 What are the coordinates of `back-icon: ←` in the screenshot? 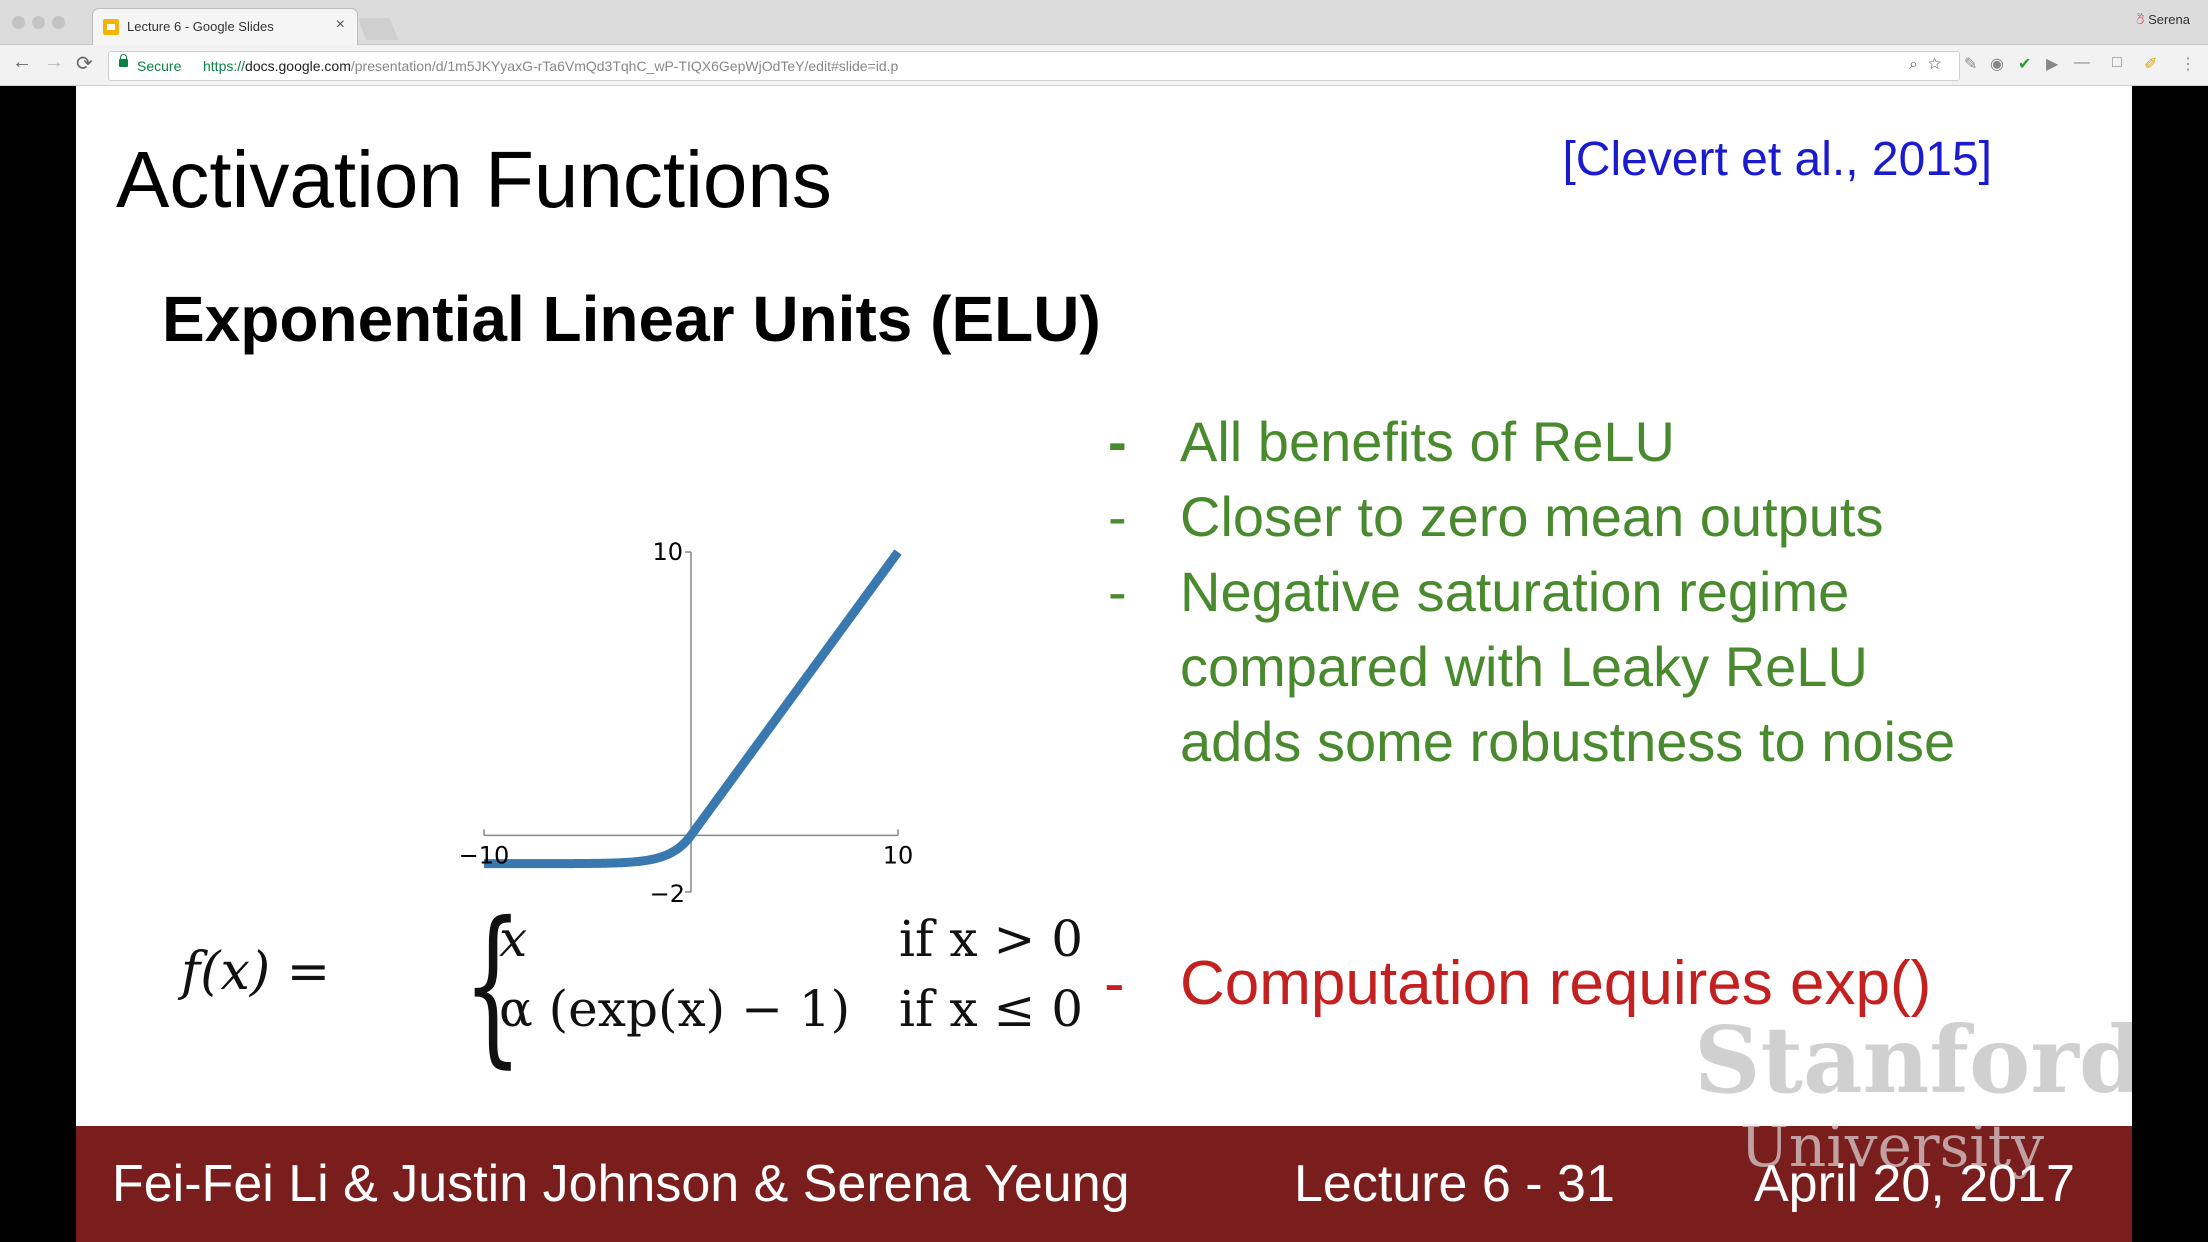 It's located at (22, 62).